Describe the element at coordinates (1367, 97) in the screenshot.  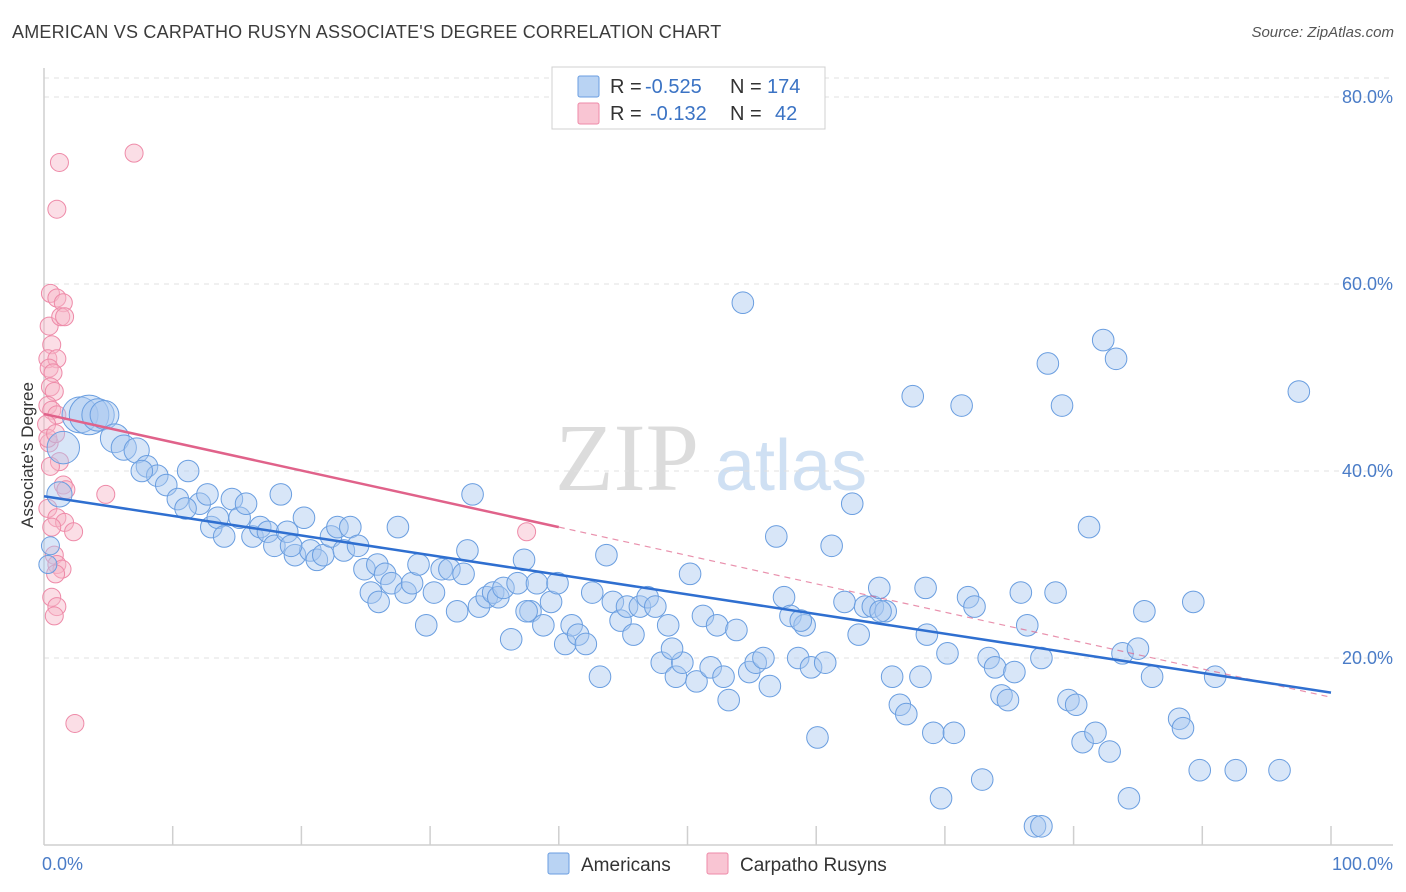
I see `y-tick-label-80: 80.0%` at that location.